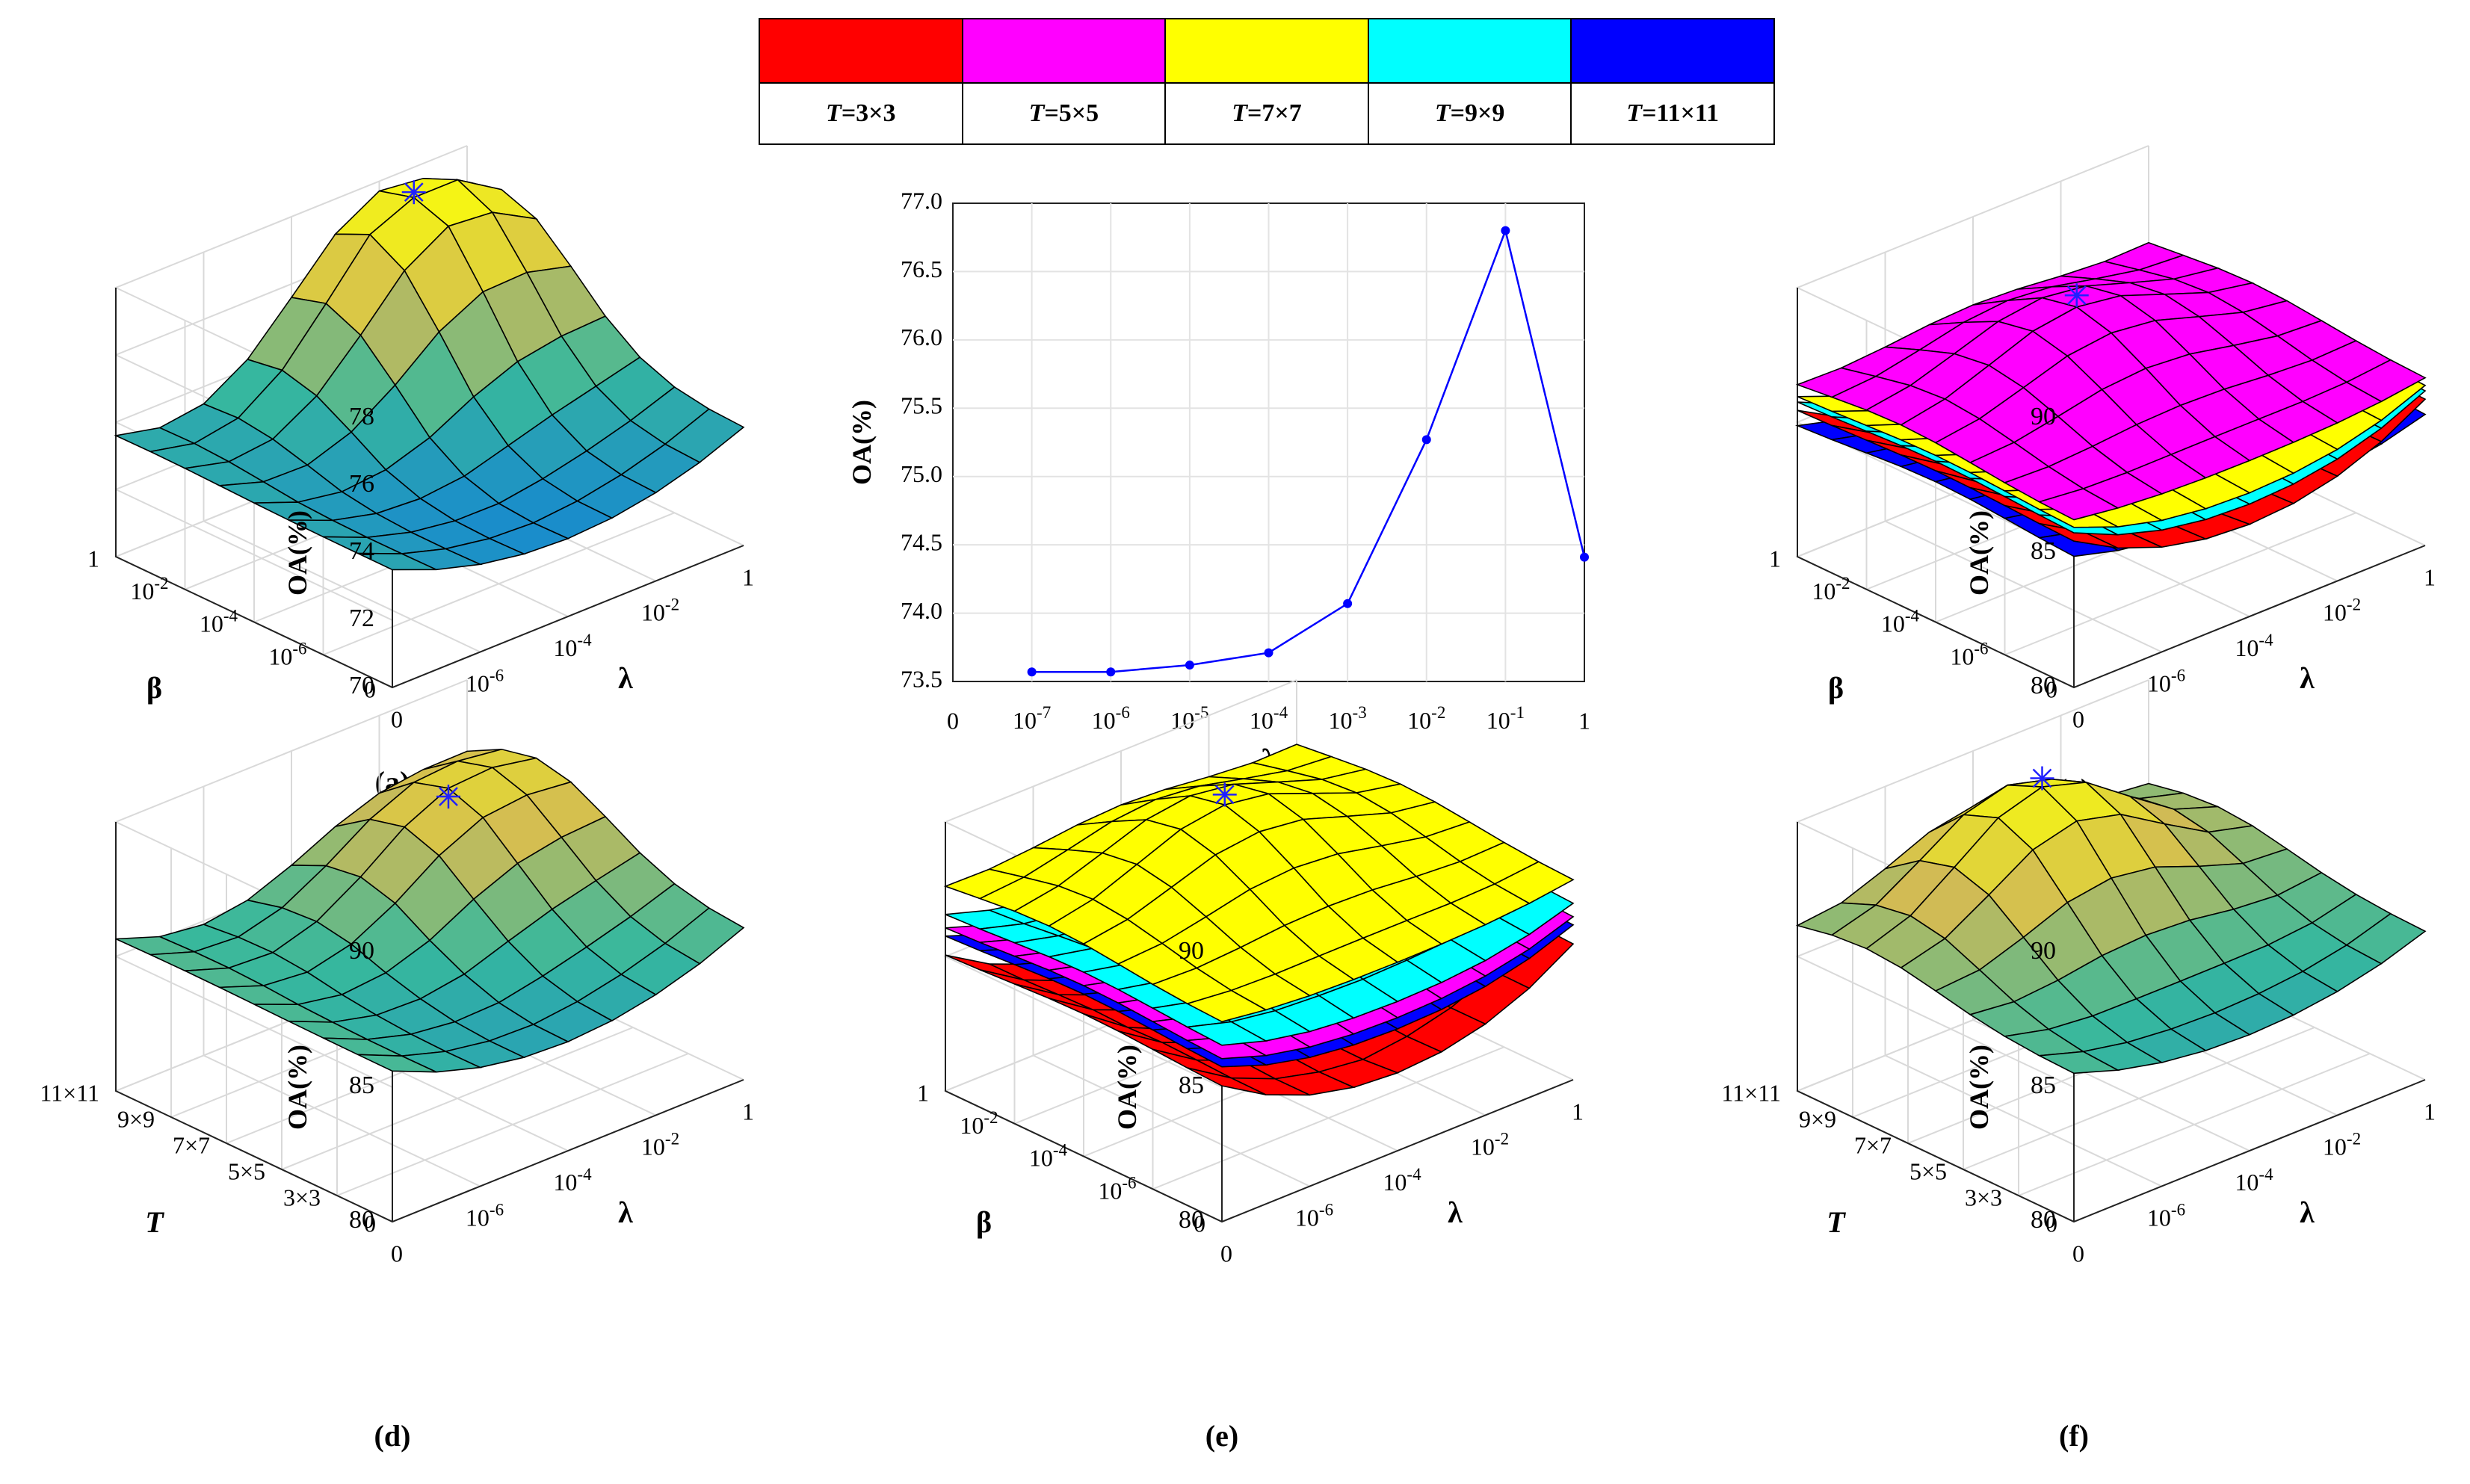 The width and height of the screenshot is (2470, 1484). Describe the element at coordinates (1071, 113) in the screenshot. I see `legend-label-value: =5×5` at that location.